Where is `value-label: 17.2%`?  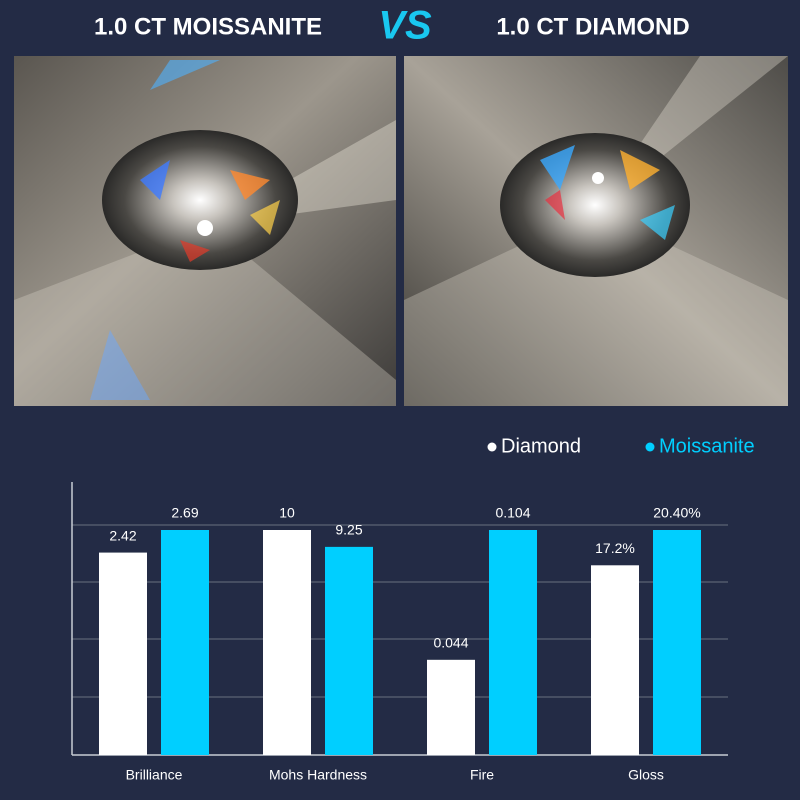 value-label: 17.2% is located at coordinates (615, 548).